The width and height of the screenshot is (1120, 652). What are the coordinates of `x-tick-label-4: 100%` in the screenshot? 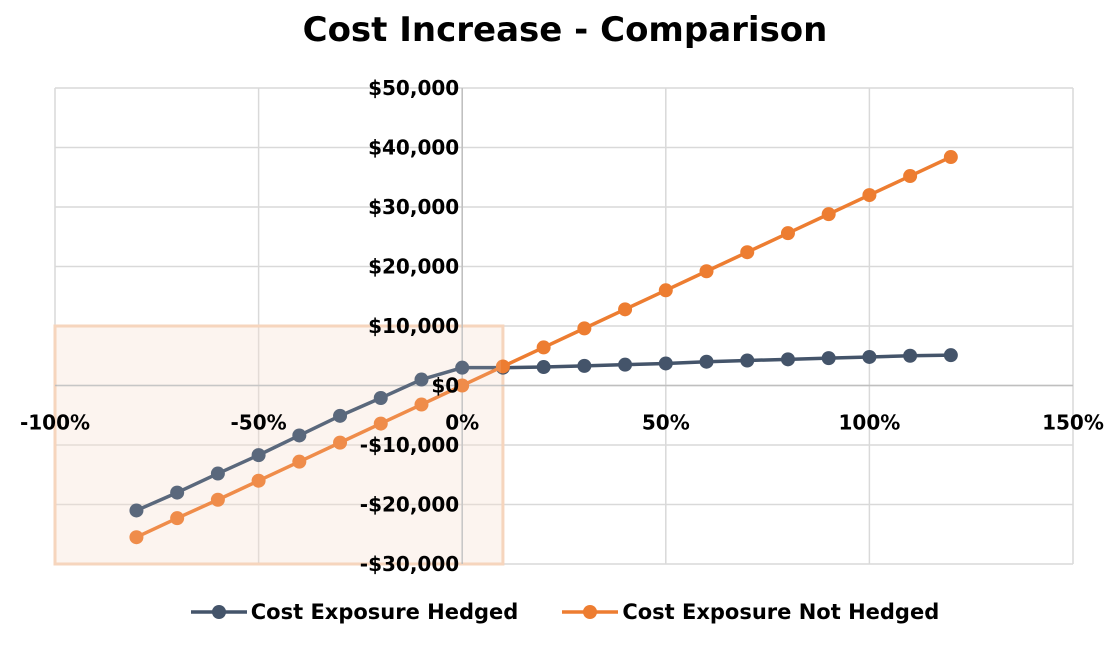 It's located at (870, 423).